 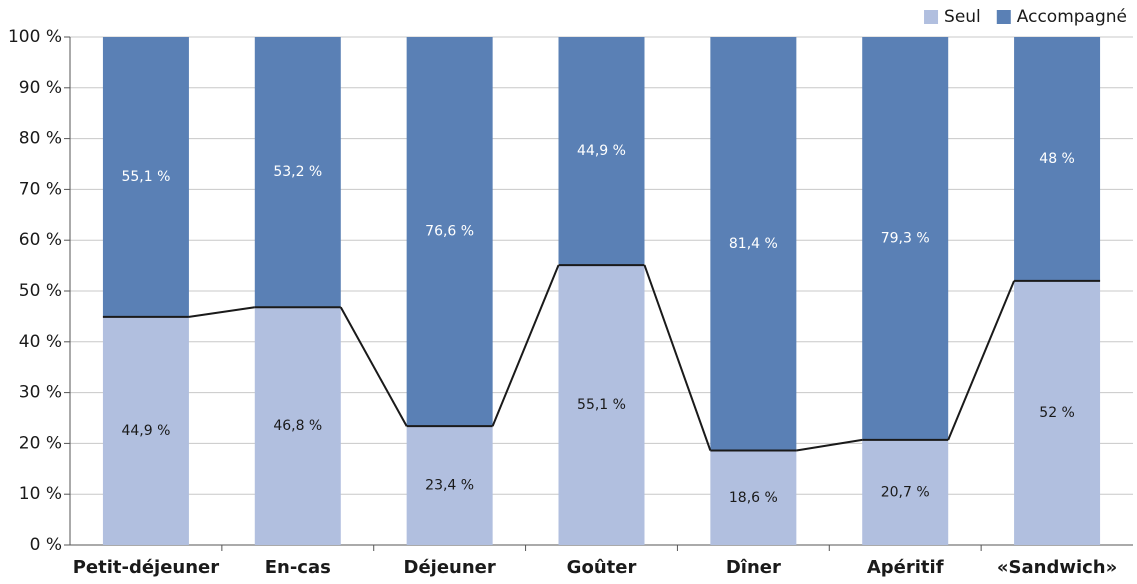 I want to click on y-tick-label: 60 %, so click(x=40, y=240).